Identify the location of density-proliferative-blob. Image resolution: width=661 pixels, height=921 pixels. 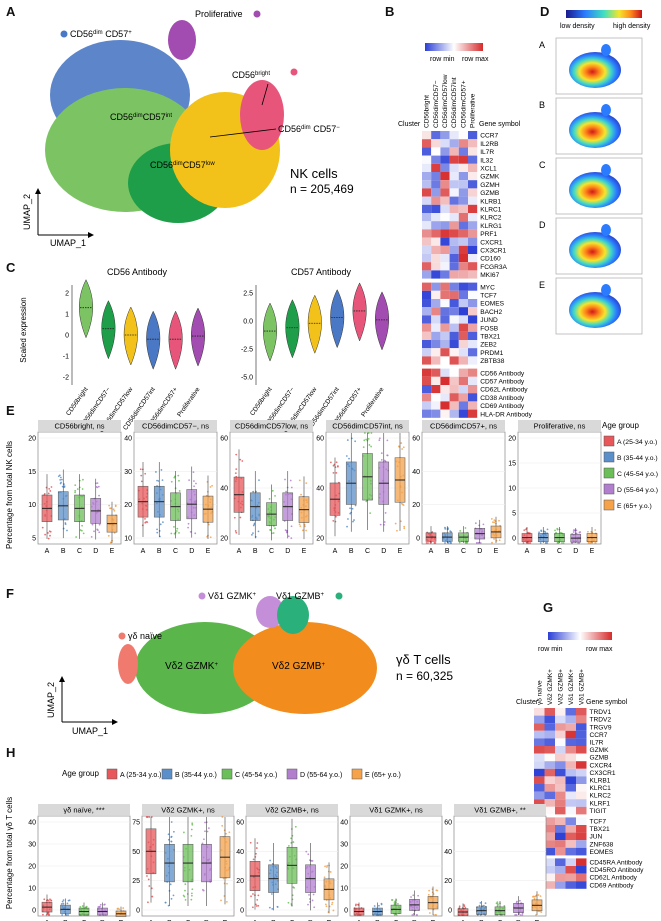
(606, 170).